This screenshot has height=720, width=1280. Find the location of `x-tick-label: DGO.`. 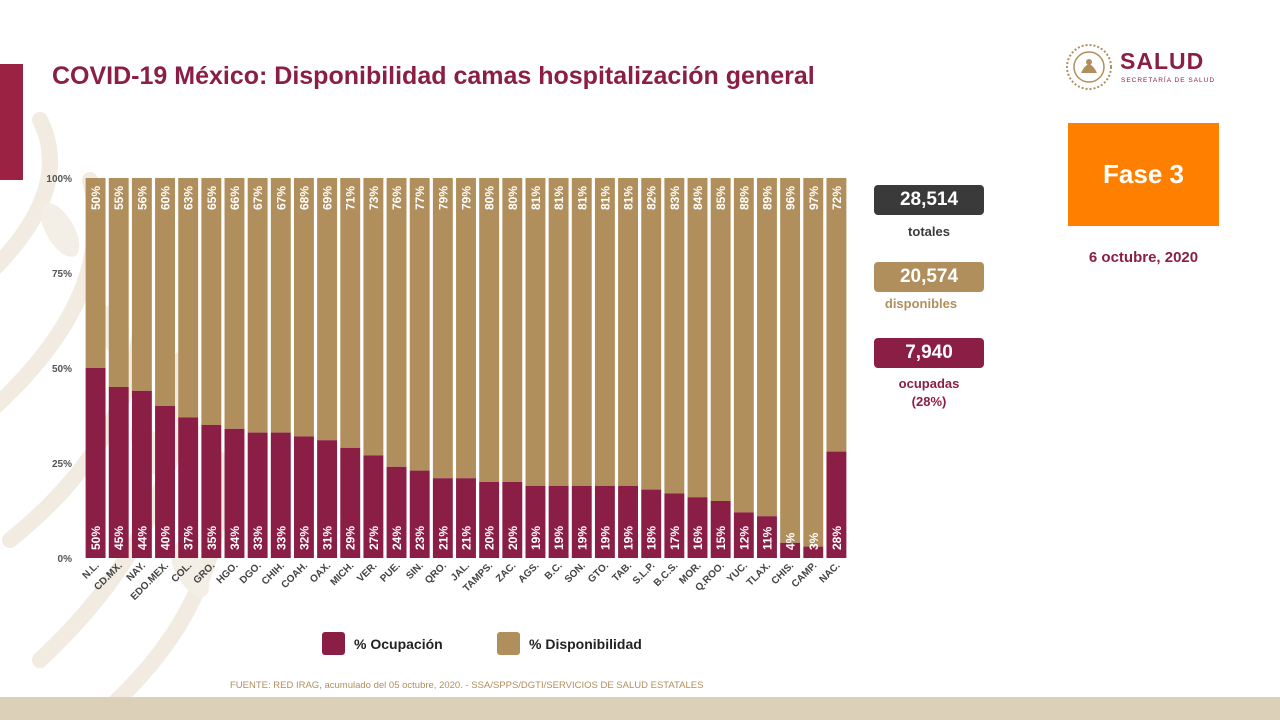

x-tick-label: DGO. is located at coordinates (251, 573).